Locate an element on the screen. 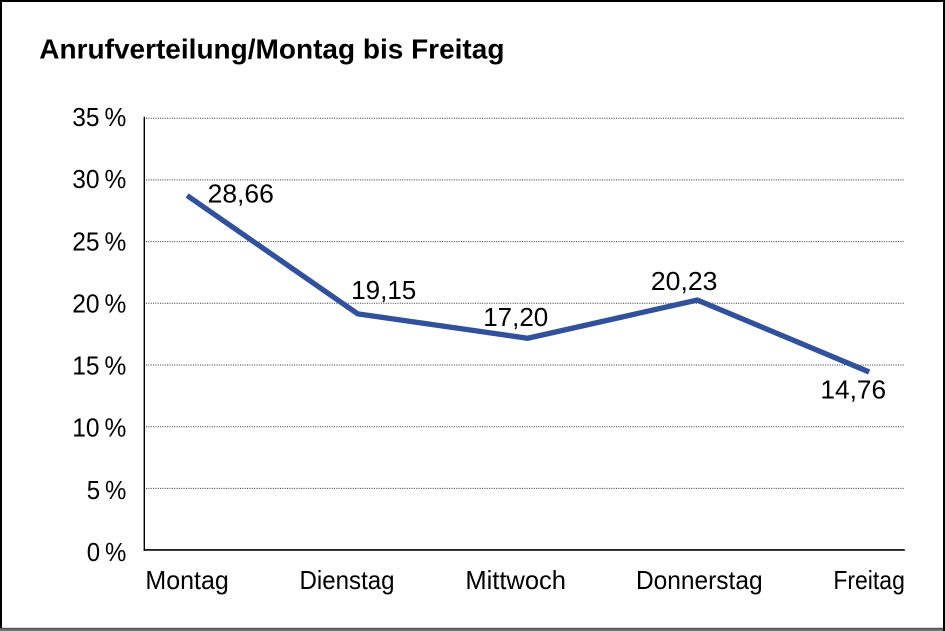  svg-text: 35 % is located at coordinates (99, 117).